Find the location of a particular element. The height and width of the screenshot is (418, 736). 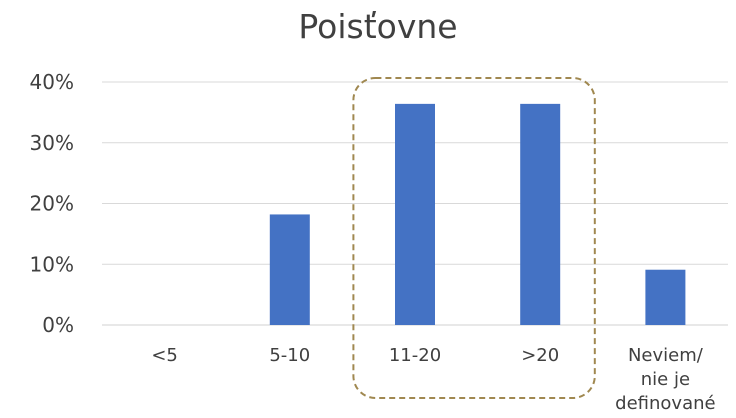

y-tick-label: 40% is located at coordinates (52, 82).